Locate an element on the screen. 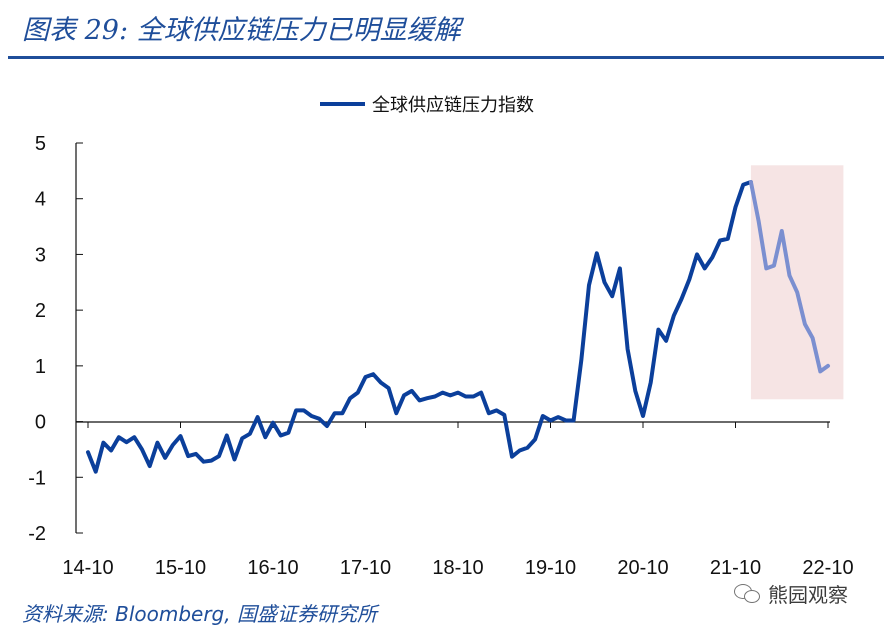  x-tick-label: 17-10 is located at coordinates (365, 568).